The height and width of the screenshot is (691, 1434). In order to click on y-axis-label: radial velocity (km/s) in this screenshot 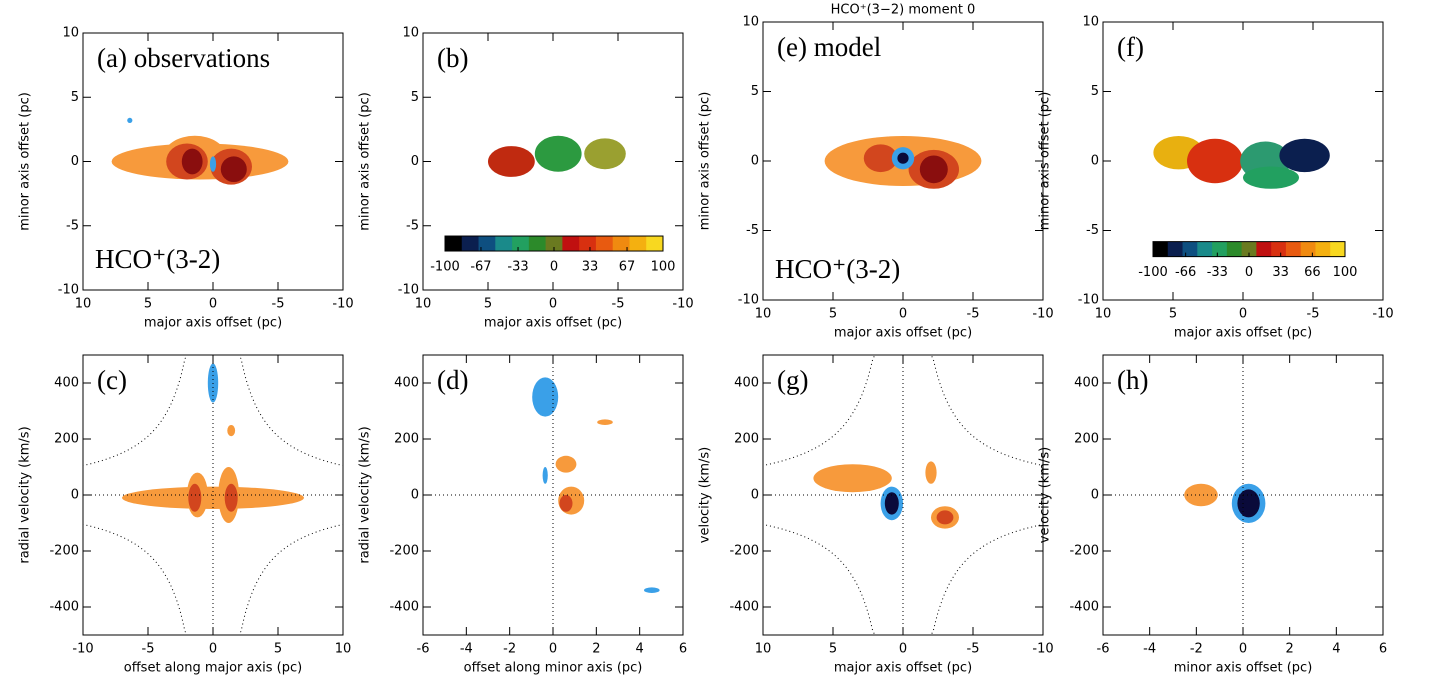, I will do `click(25, 494)`.